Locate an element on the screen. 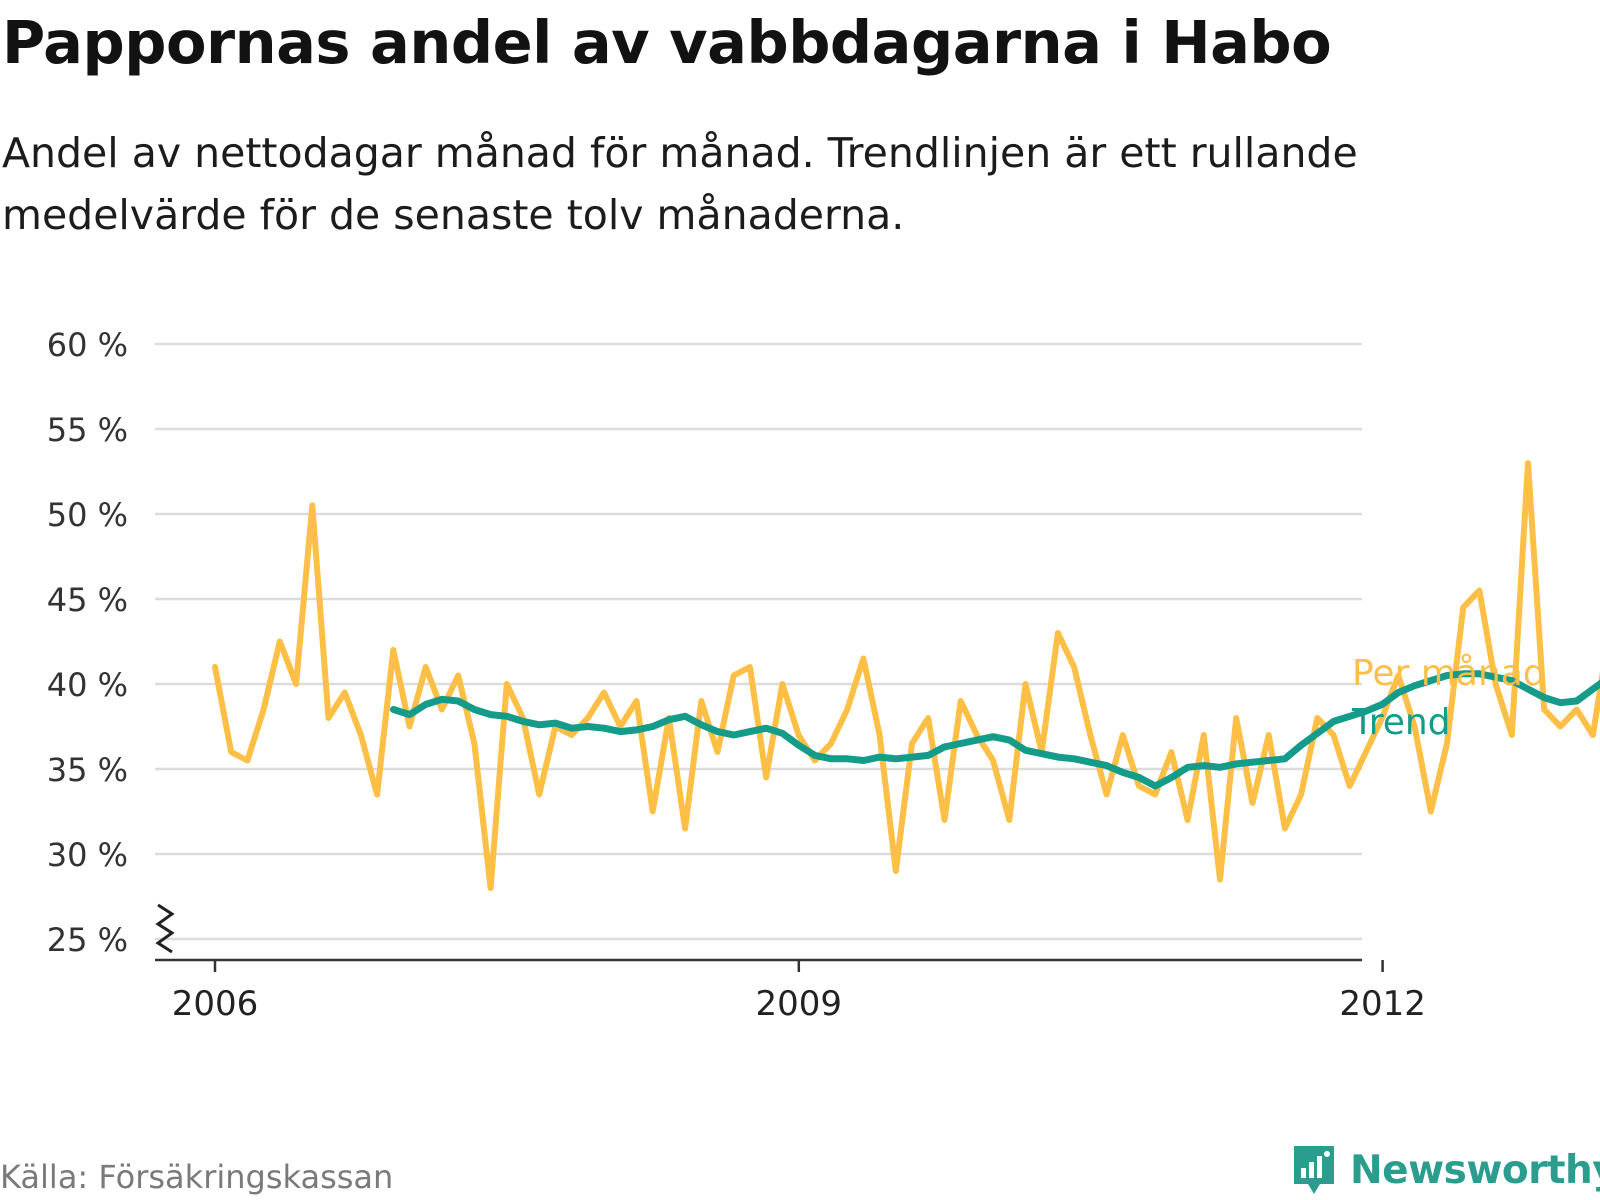  chart-title: Pappornas andel av vabbdagarna i Habo is located at coordinates (667, 42).